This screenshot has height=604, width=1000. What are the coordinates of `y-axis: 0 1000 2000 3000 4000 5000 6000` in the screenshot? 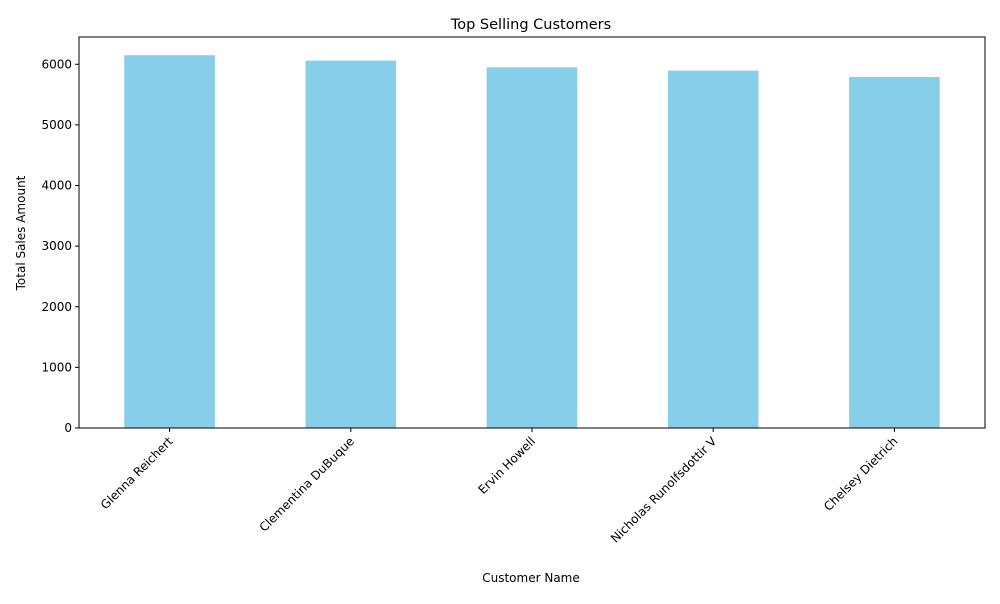 It's located at (60, 246).